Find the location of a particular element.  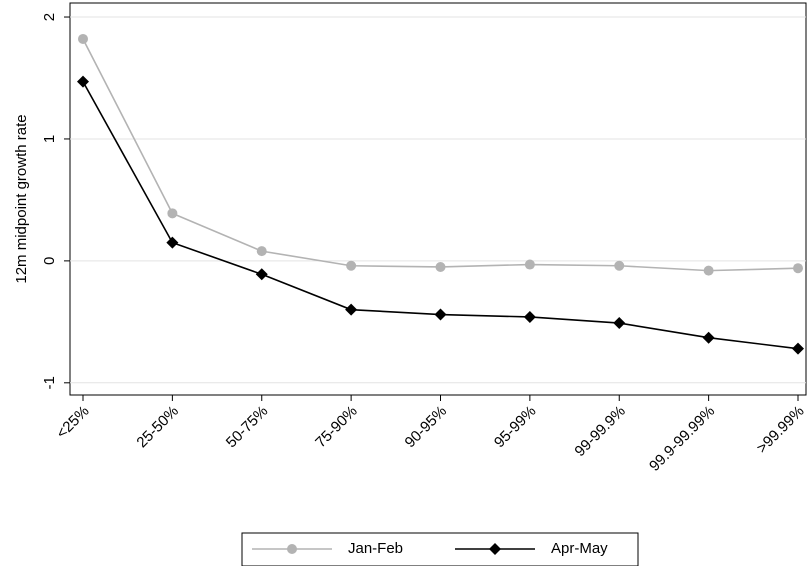

y-tick-label: 0 is located at coordinates (49, 261).